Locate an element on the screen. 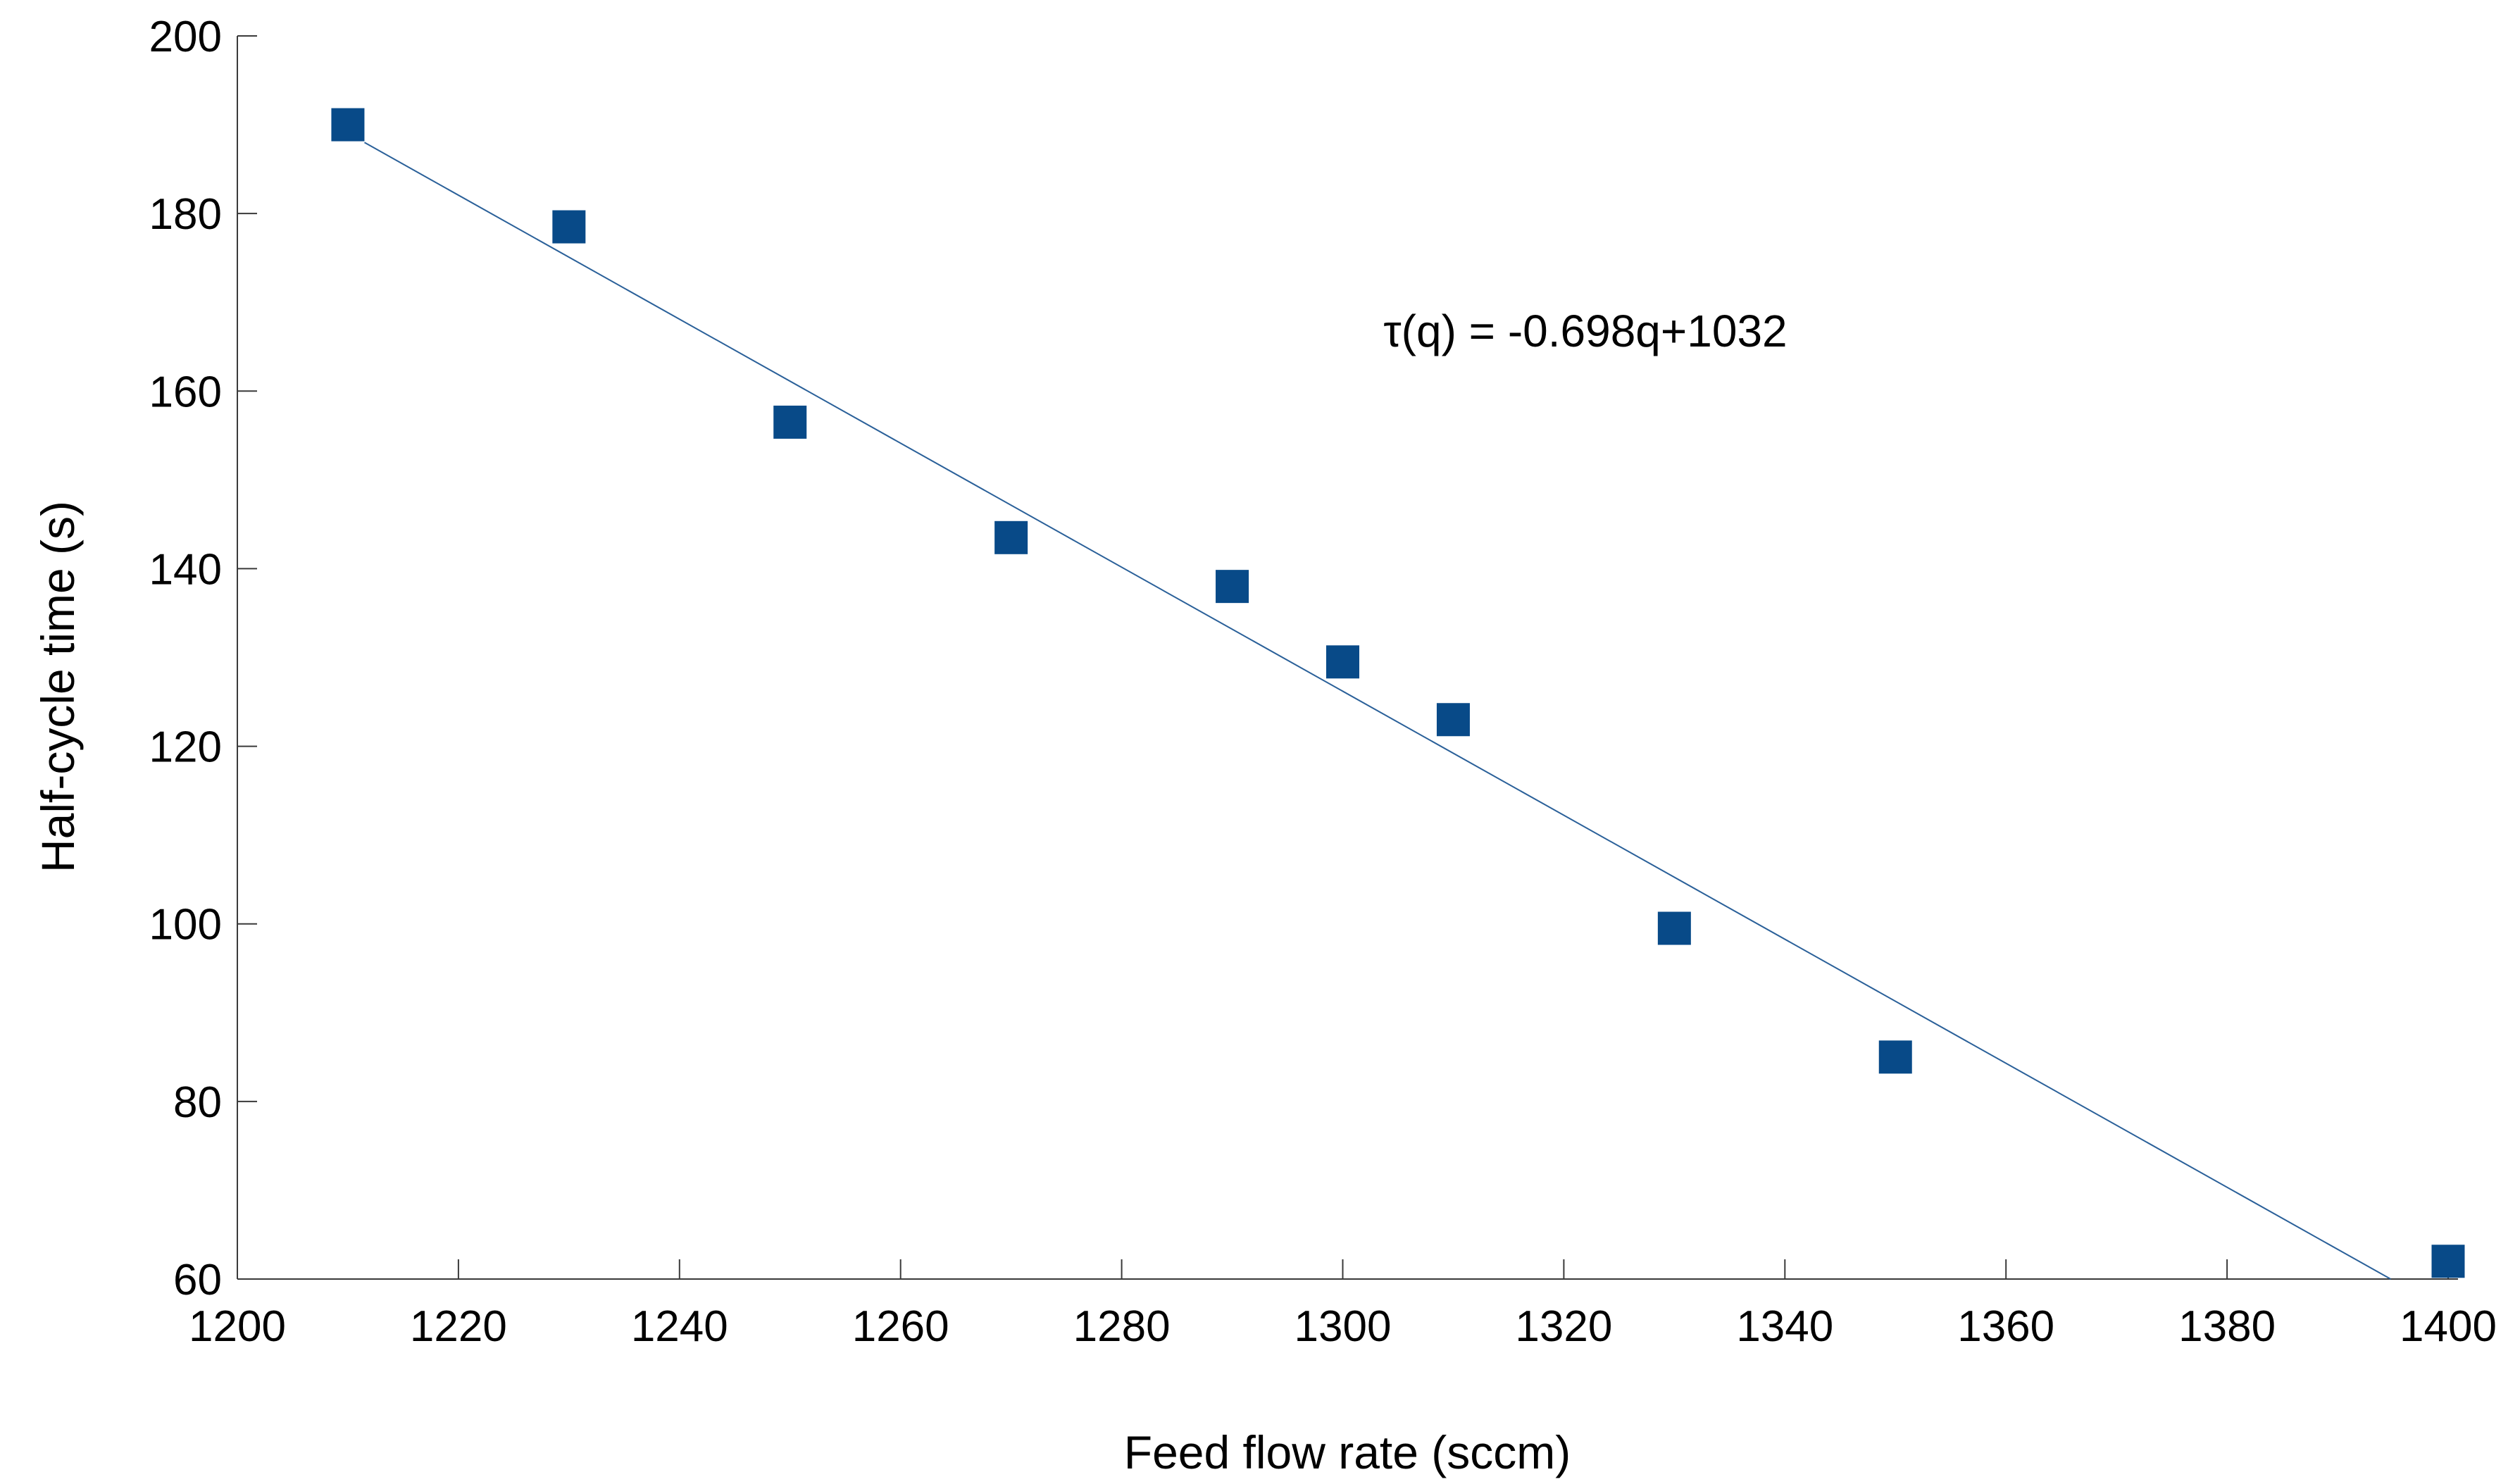  y-tick-label: 180 is located at coordinates (185, 214).